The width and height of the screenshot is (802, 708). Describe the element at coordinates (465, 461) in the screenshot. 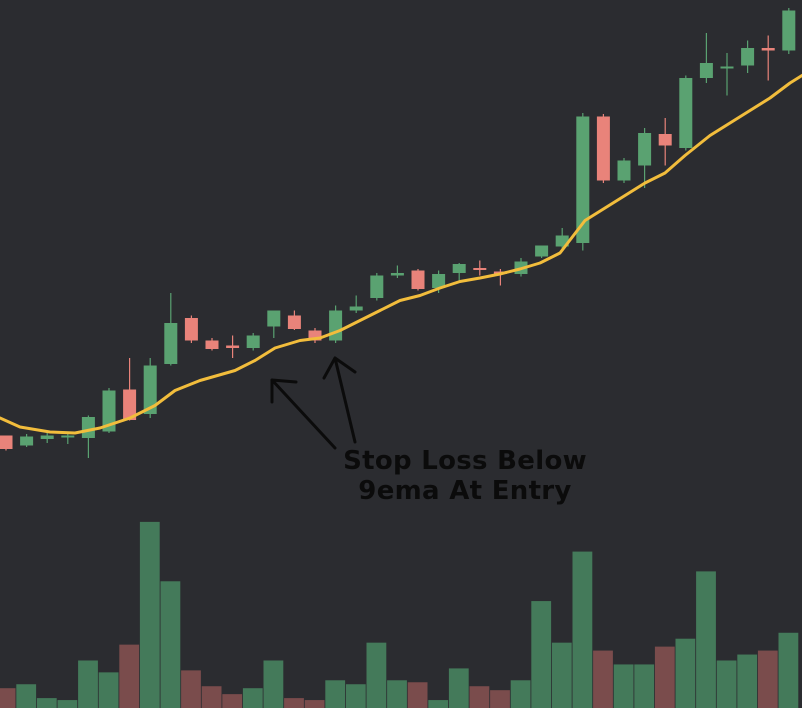

I see `annotation-line-1: Stop Loss Below` at that location.